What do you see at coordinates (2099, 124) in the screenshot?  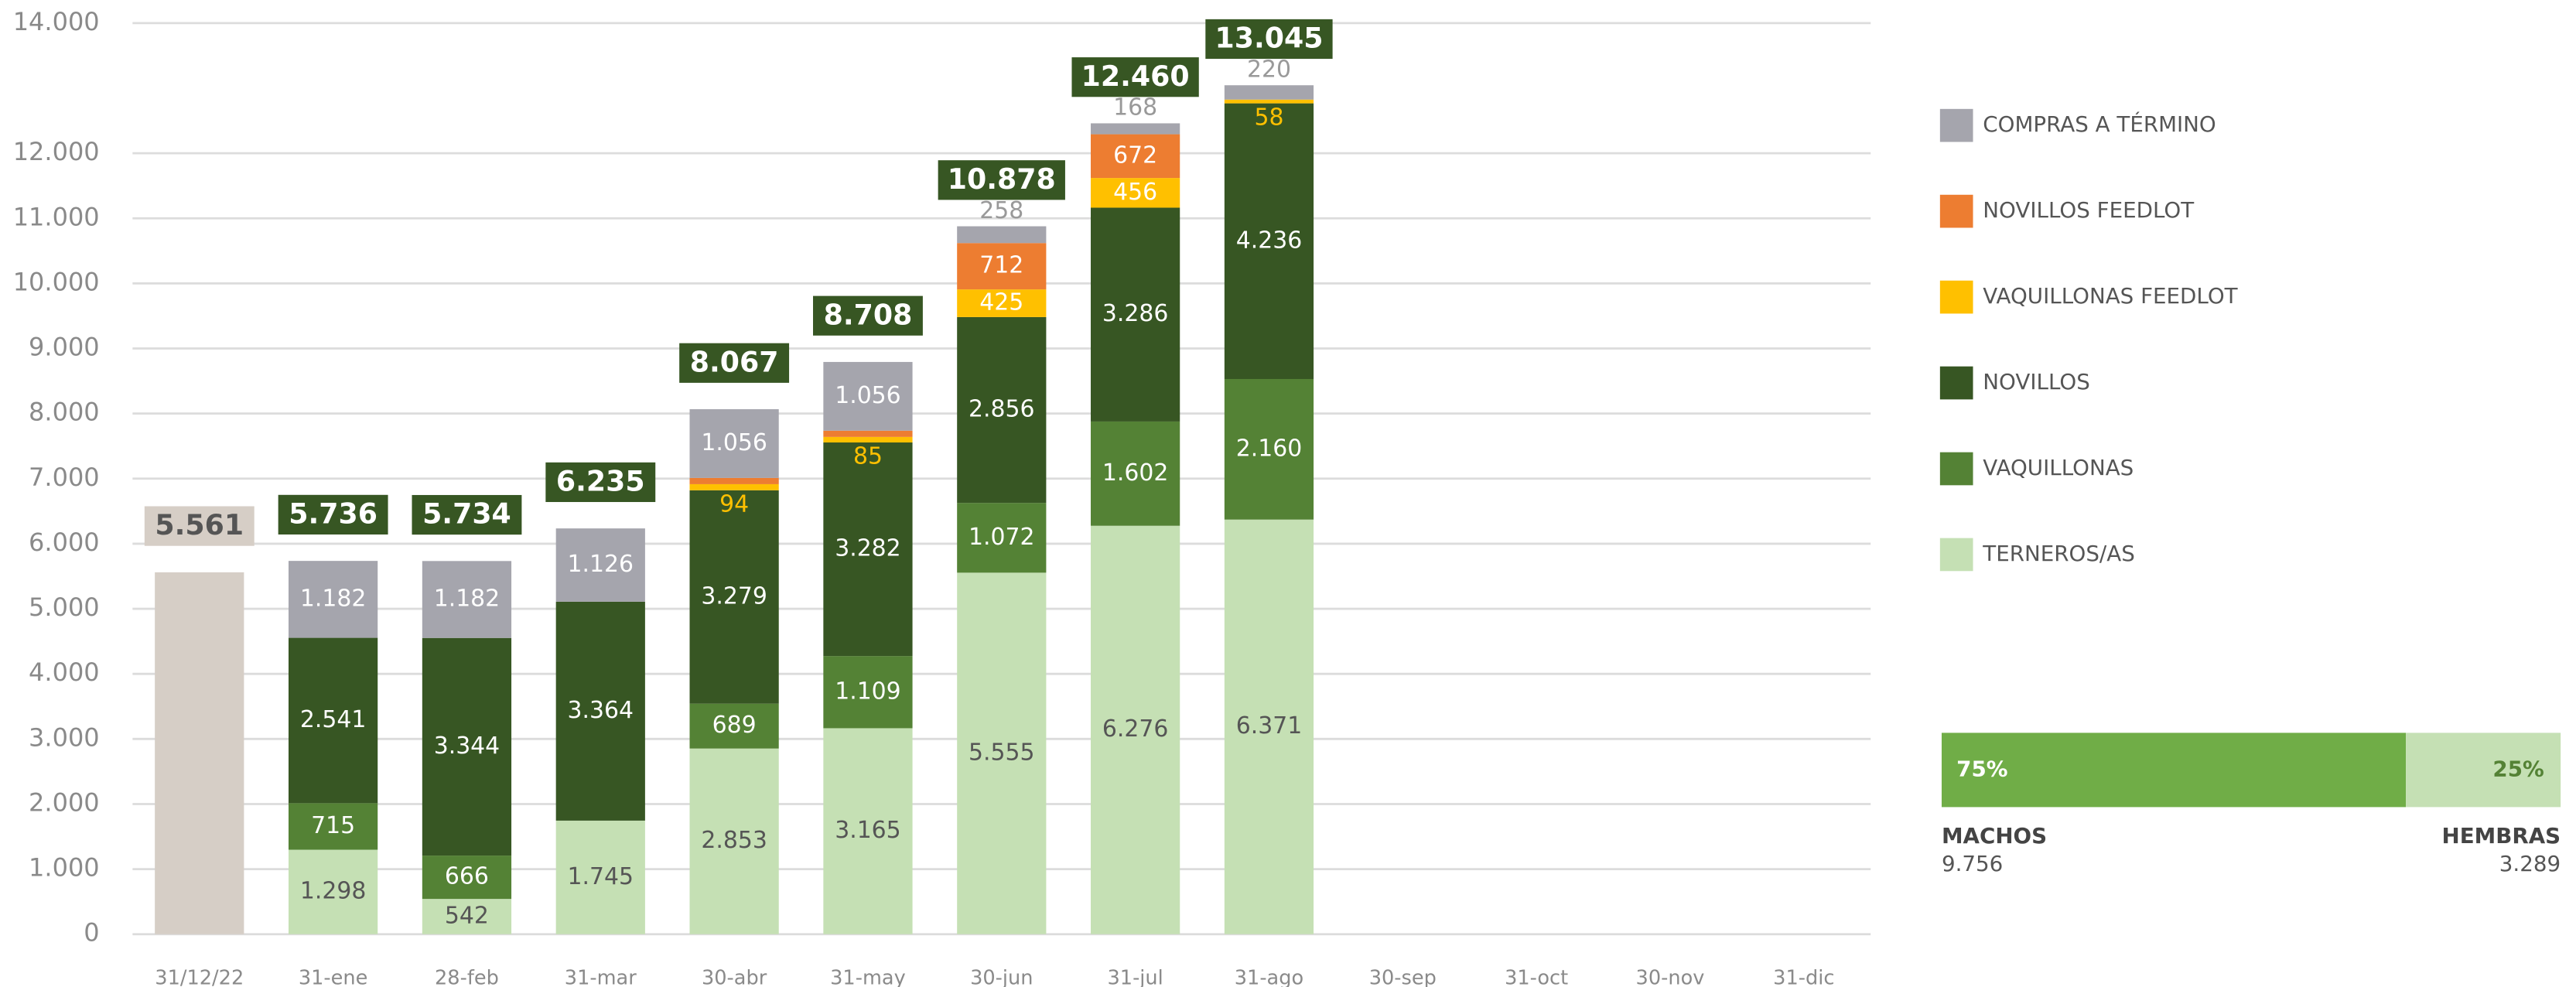 I see `legend-label: COMPRAS A TÉRMINO` at bounding box center [2099, 124].